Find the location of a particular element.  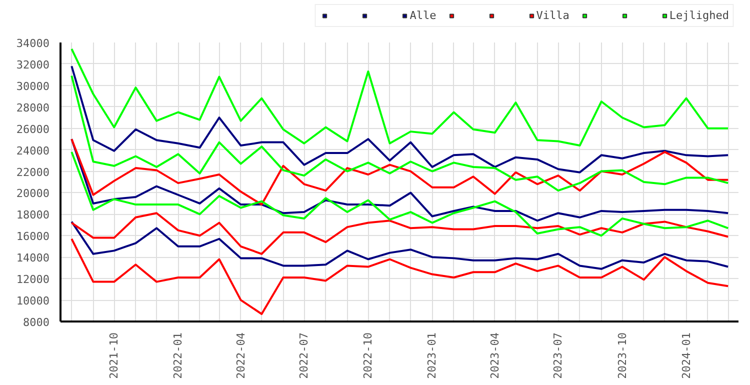

y-tick-label: 26000 is located at coordinates (33, 129).